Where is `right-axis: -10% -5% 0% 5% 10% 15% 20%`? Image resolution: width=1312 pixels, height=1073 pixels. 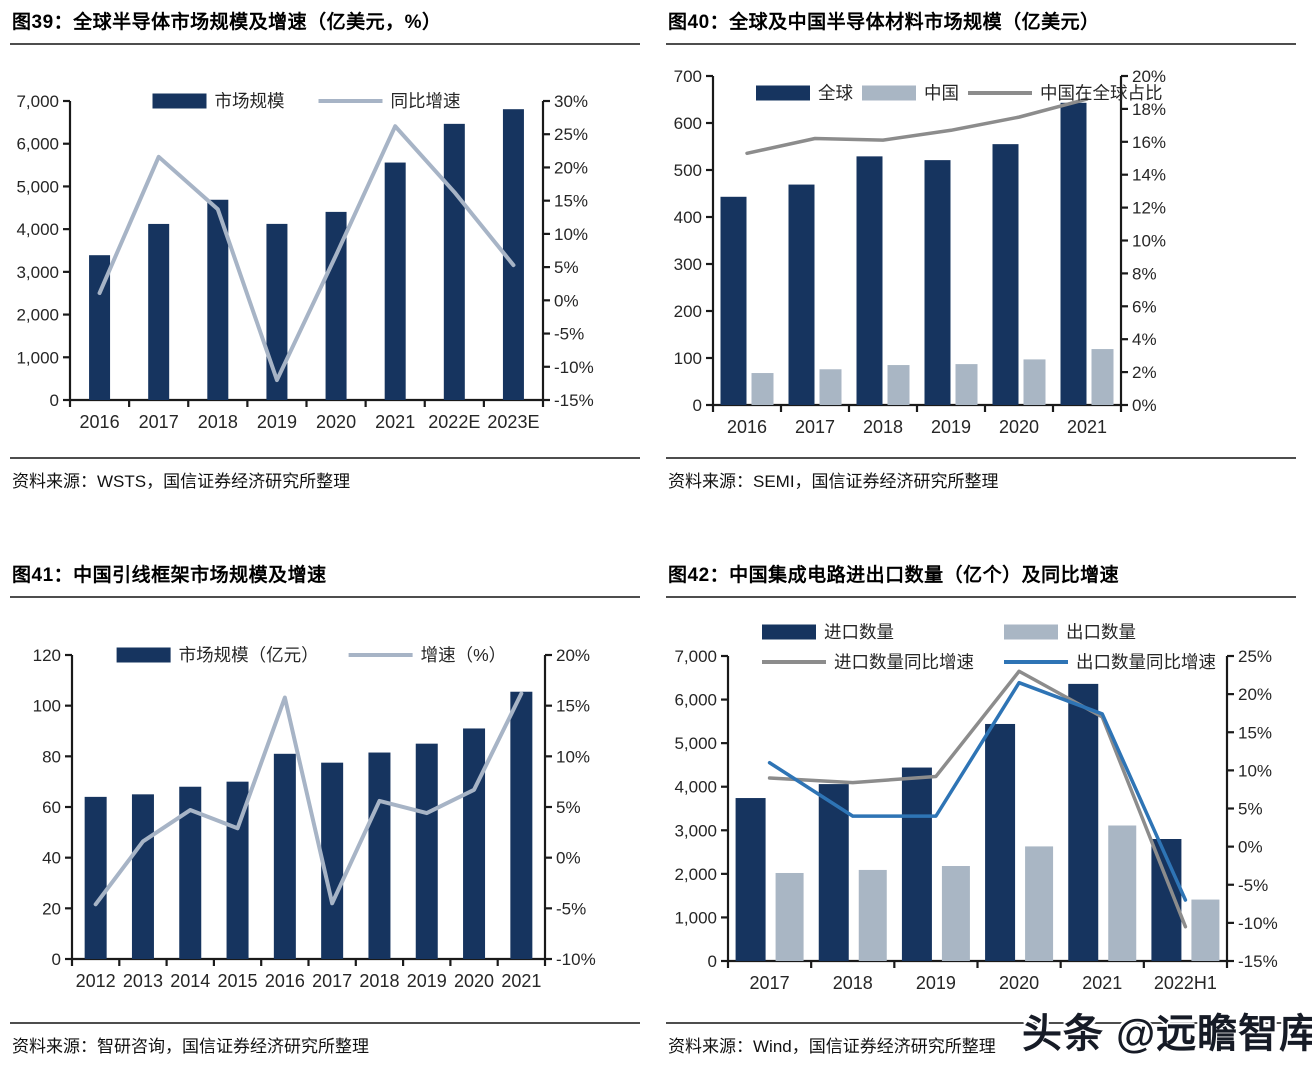
right-axis: -10% -5% 0% 5% 10% 15% 20% is located at coordinates (569, 807).